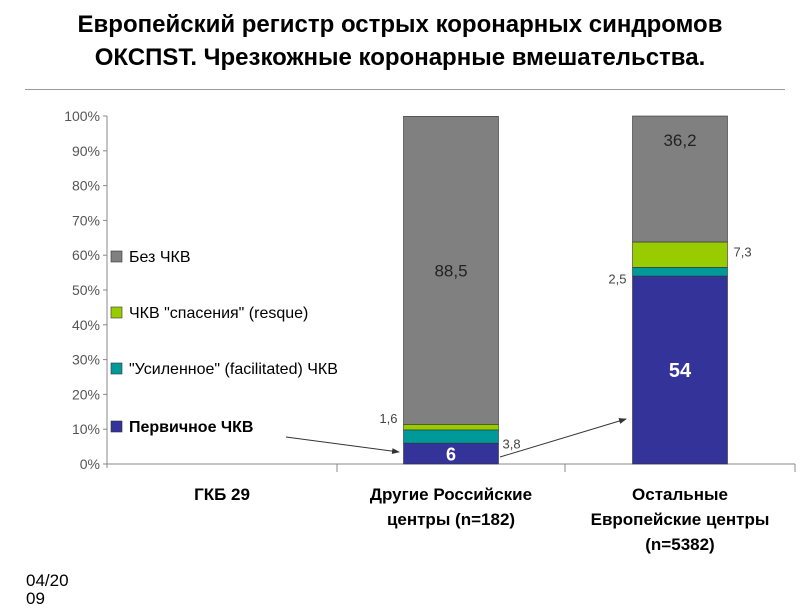  What do you see at coordinates (563, 438) in the screenshot?
I see `arrow-russian-to-european` at bounding box center [563, 438].